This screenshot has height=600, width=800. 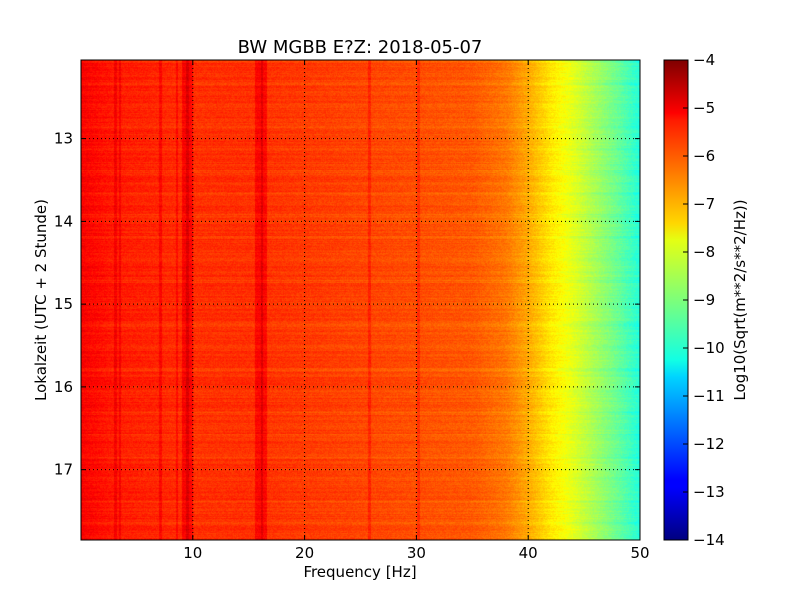 What do you see at coordinates (63, 221) in the screenshot?
I see `y-tick-label: 14` at bounding box center [63, 221].